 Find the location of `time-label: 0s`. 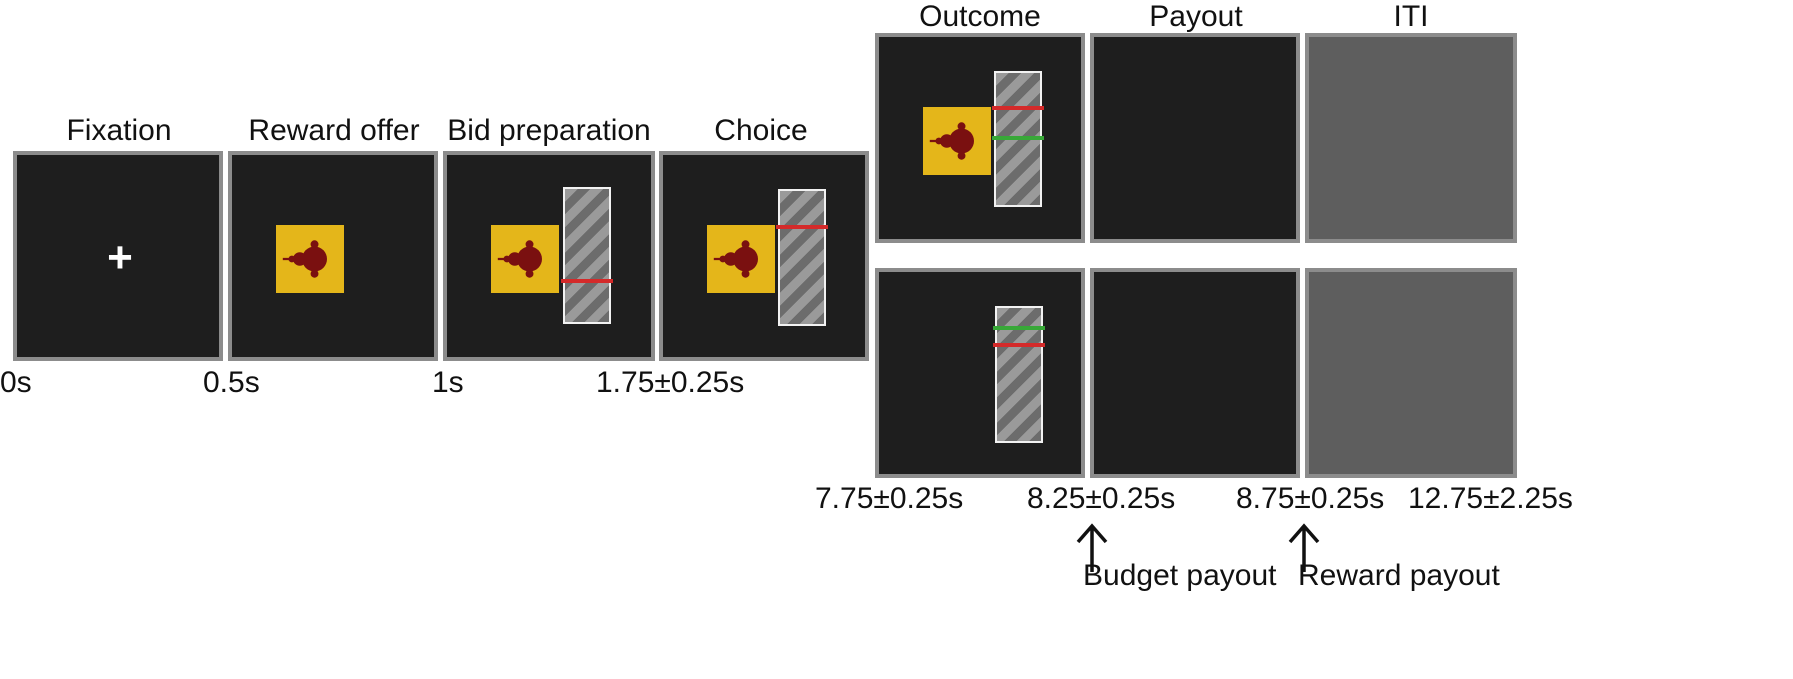

time-label: 0s is located at coordinates (16, 382).